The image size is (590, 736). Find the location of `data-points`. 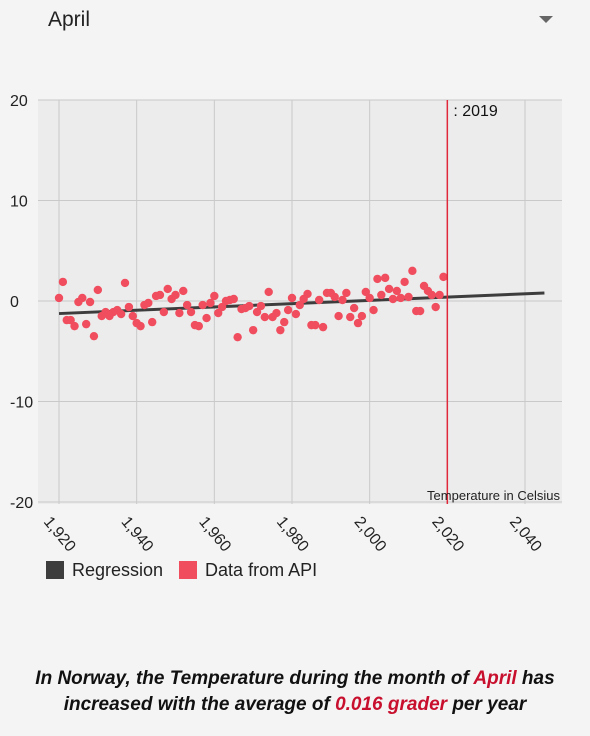

data-points is located at coordinates (251, 304).